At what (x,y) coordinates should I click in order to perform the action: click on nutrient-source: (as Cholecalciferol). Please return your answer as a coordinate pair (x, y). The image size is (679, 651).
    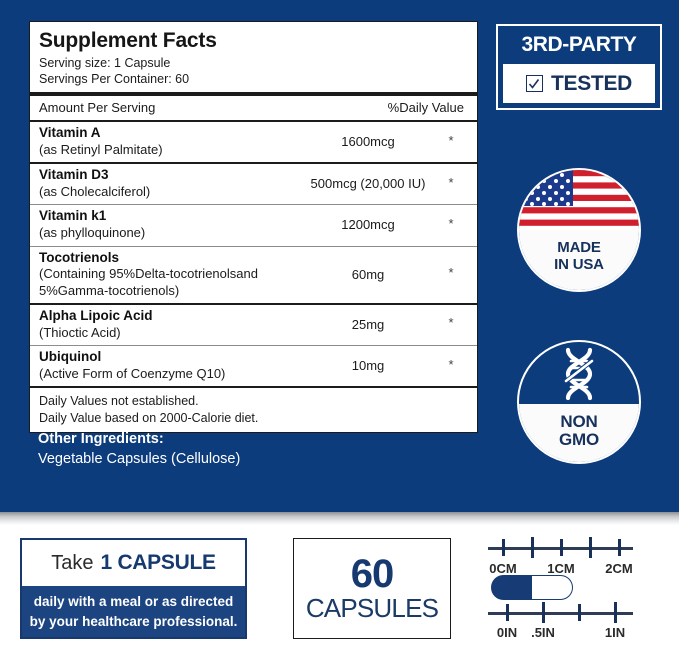
    Looking at the image, I should click on (95, 192).